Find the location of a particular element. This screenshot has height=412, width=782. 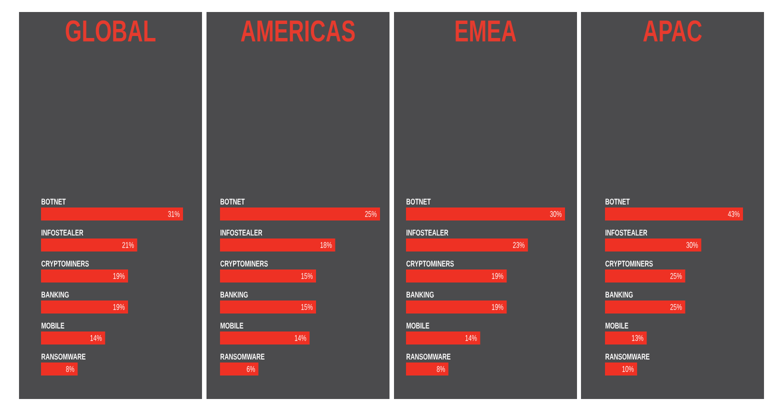

data-label: 6% is located at coordinates (250, 369).